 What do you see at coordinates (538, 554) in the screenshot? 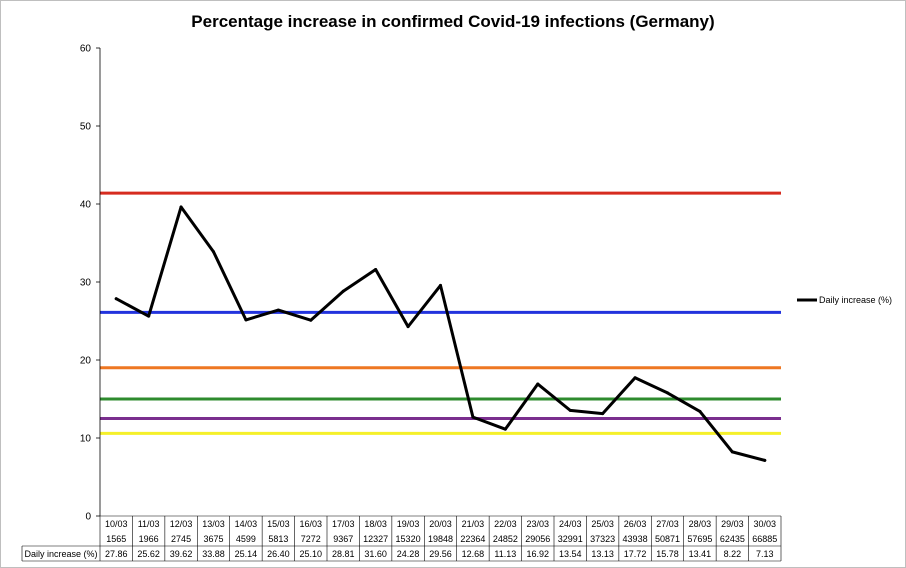
I see `daily-increase-value: 16.92` at bounding box center [538, 554].